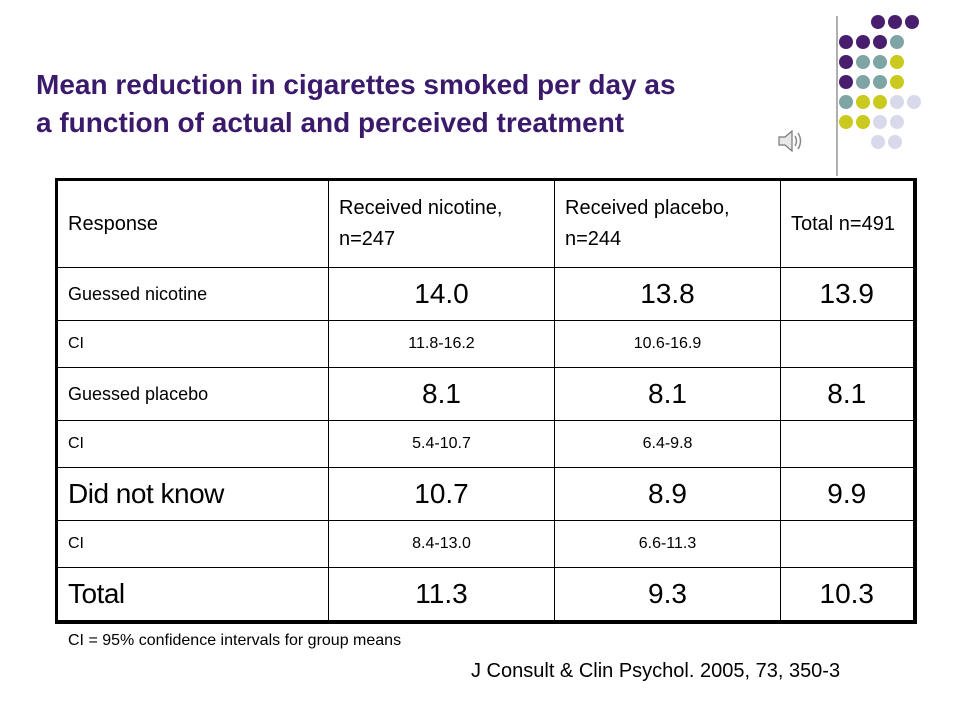 This screenshot has height=720, width=960. I want to click on table-row: CI 8.4-13.0 6.6-11.3, so click(485, 544).